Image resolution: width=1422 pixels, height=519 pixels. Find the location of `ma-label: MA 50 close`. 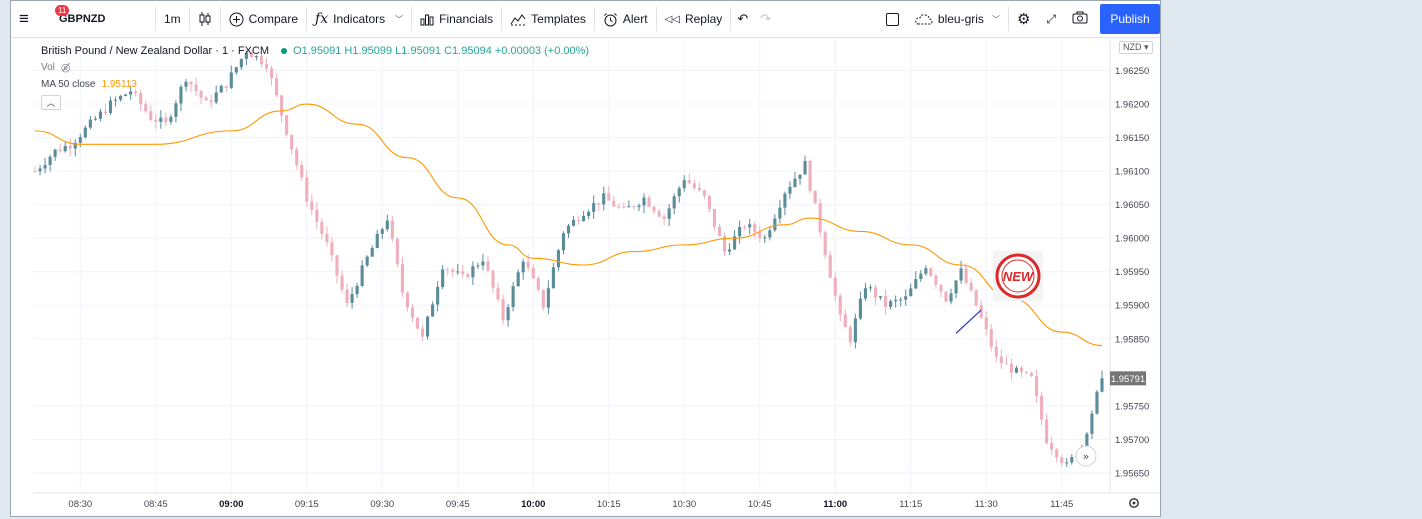

ma-label: MA 50 close is located at coordinates (68, 84).